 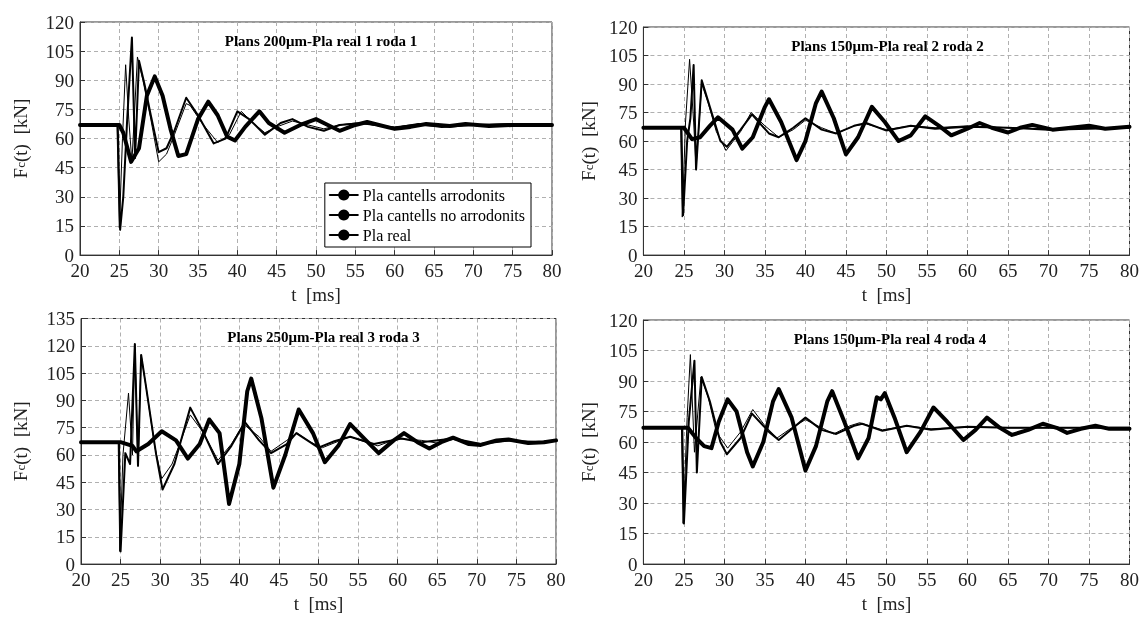 I want to click on text: Plans 250μm-Pla real 3 roda 3, so click(x=323, y=336).